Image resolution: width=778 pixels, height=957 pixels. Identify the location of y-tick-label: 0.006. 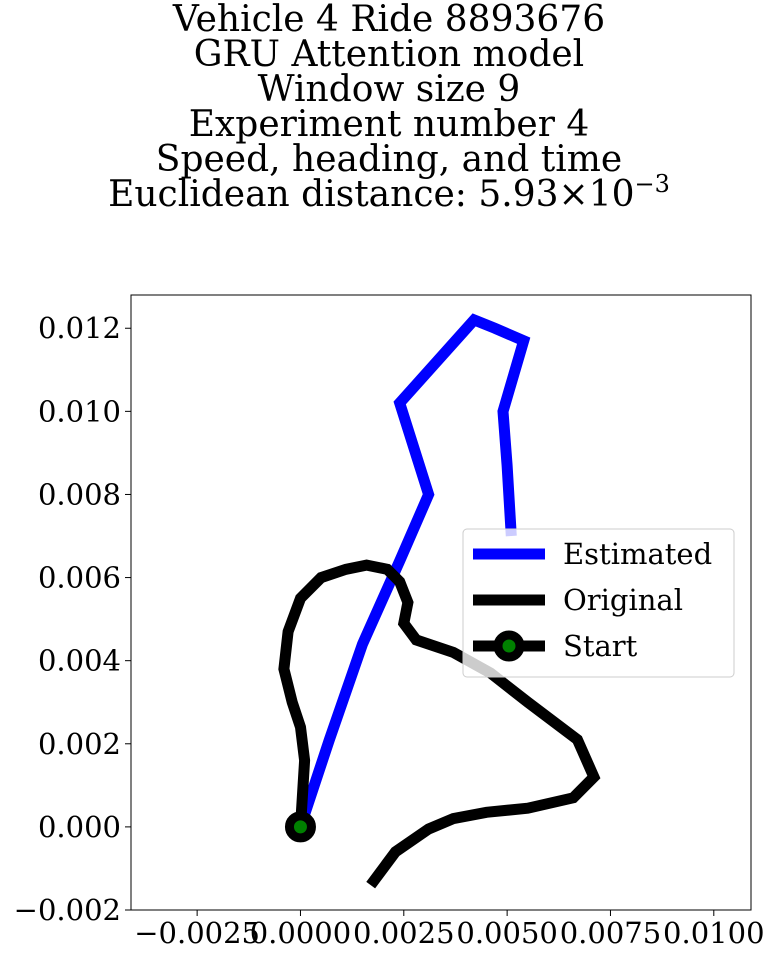
(79, 578).